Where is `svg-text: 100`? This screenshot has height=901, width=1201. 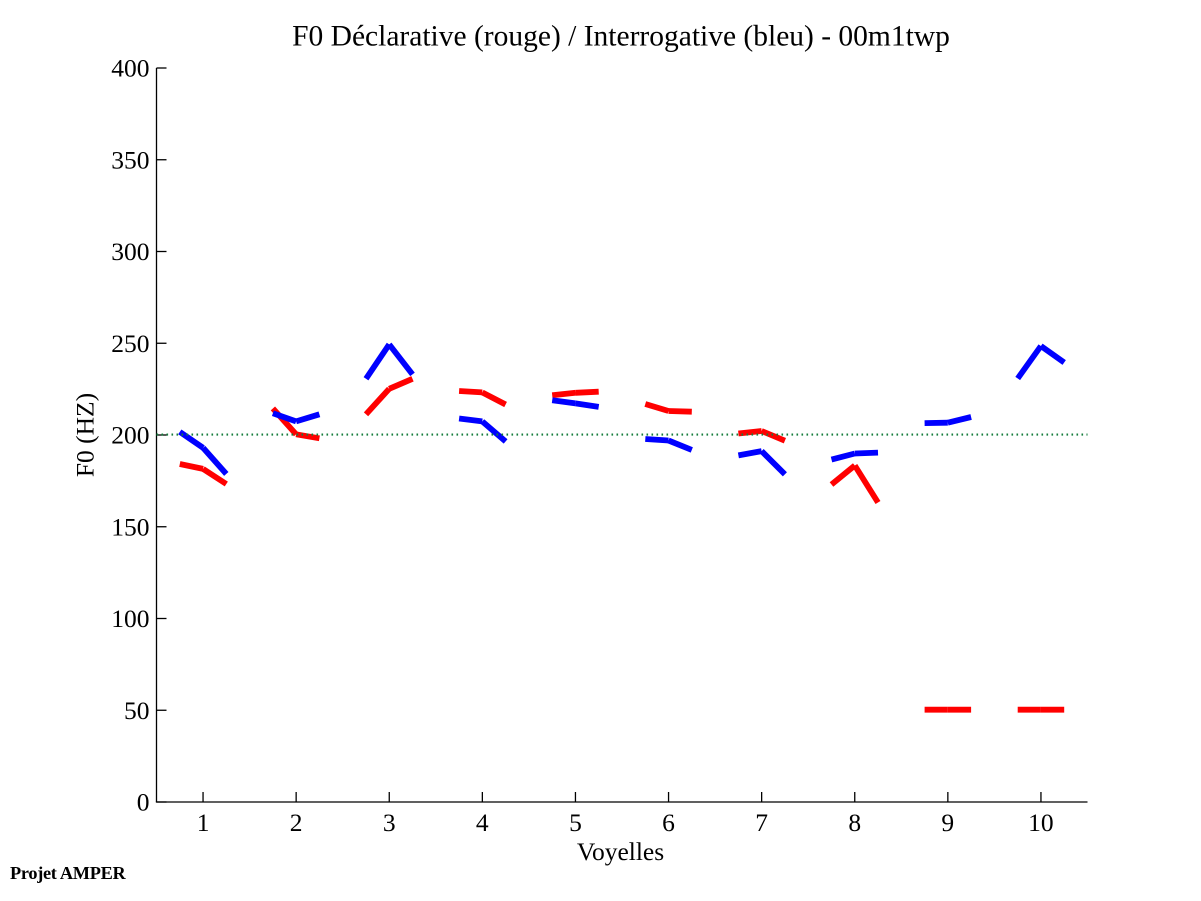 svg-text: 100 is located at coordinates (130, 618).